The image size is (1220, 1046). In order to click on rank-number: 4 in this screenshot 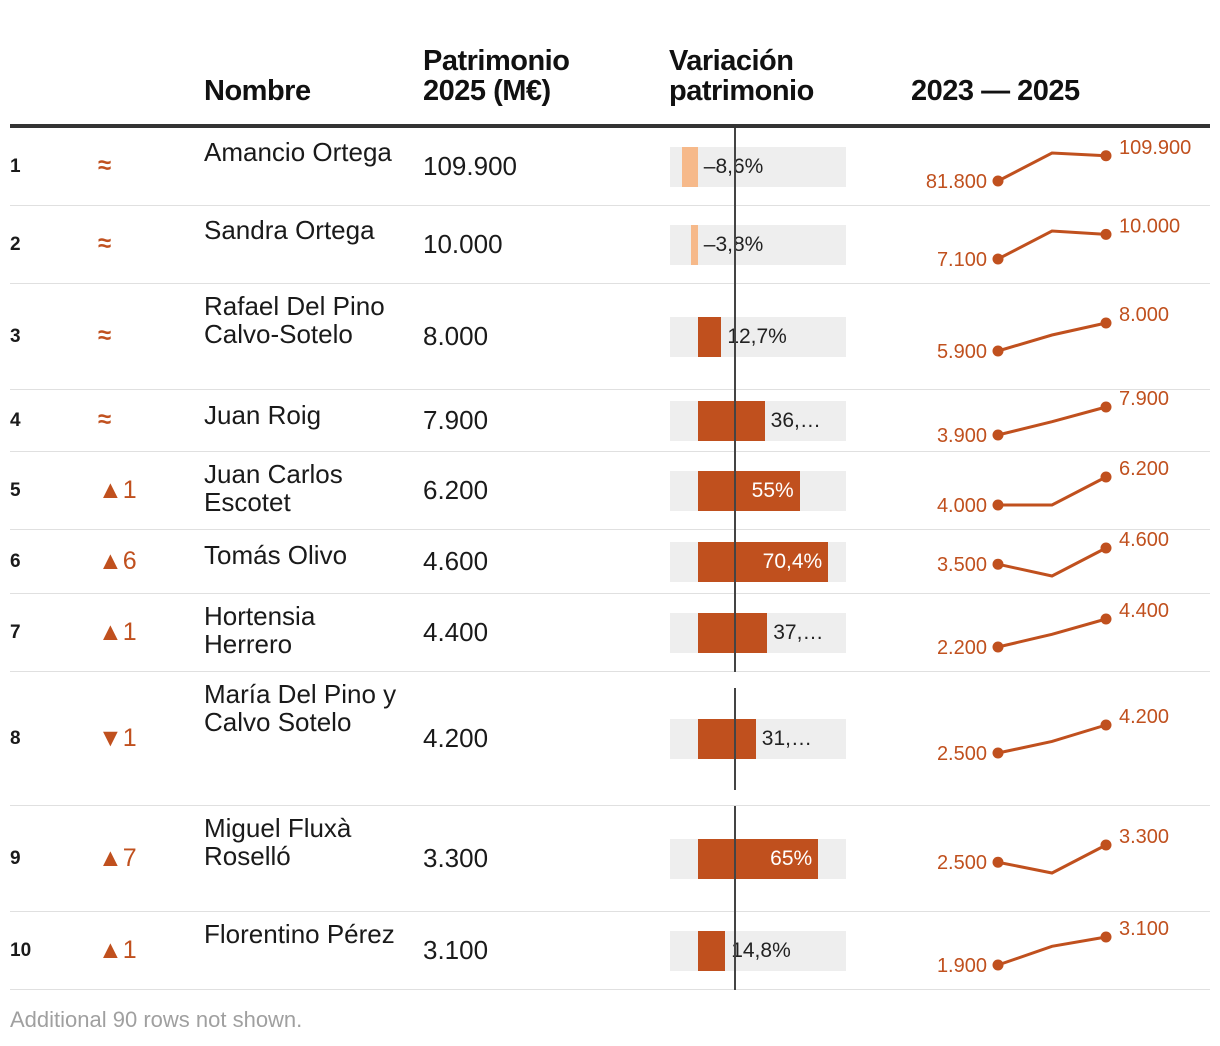, I will do `click(15, 420)`.